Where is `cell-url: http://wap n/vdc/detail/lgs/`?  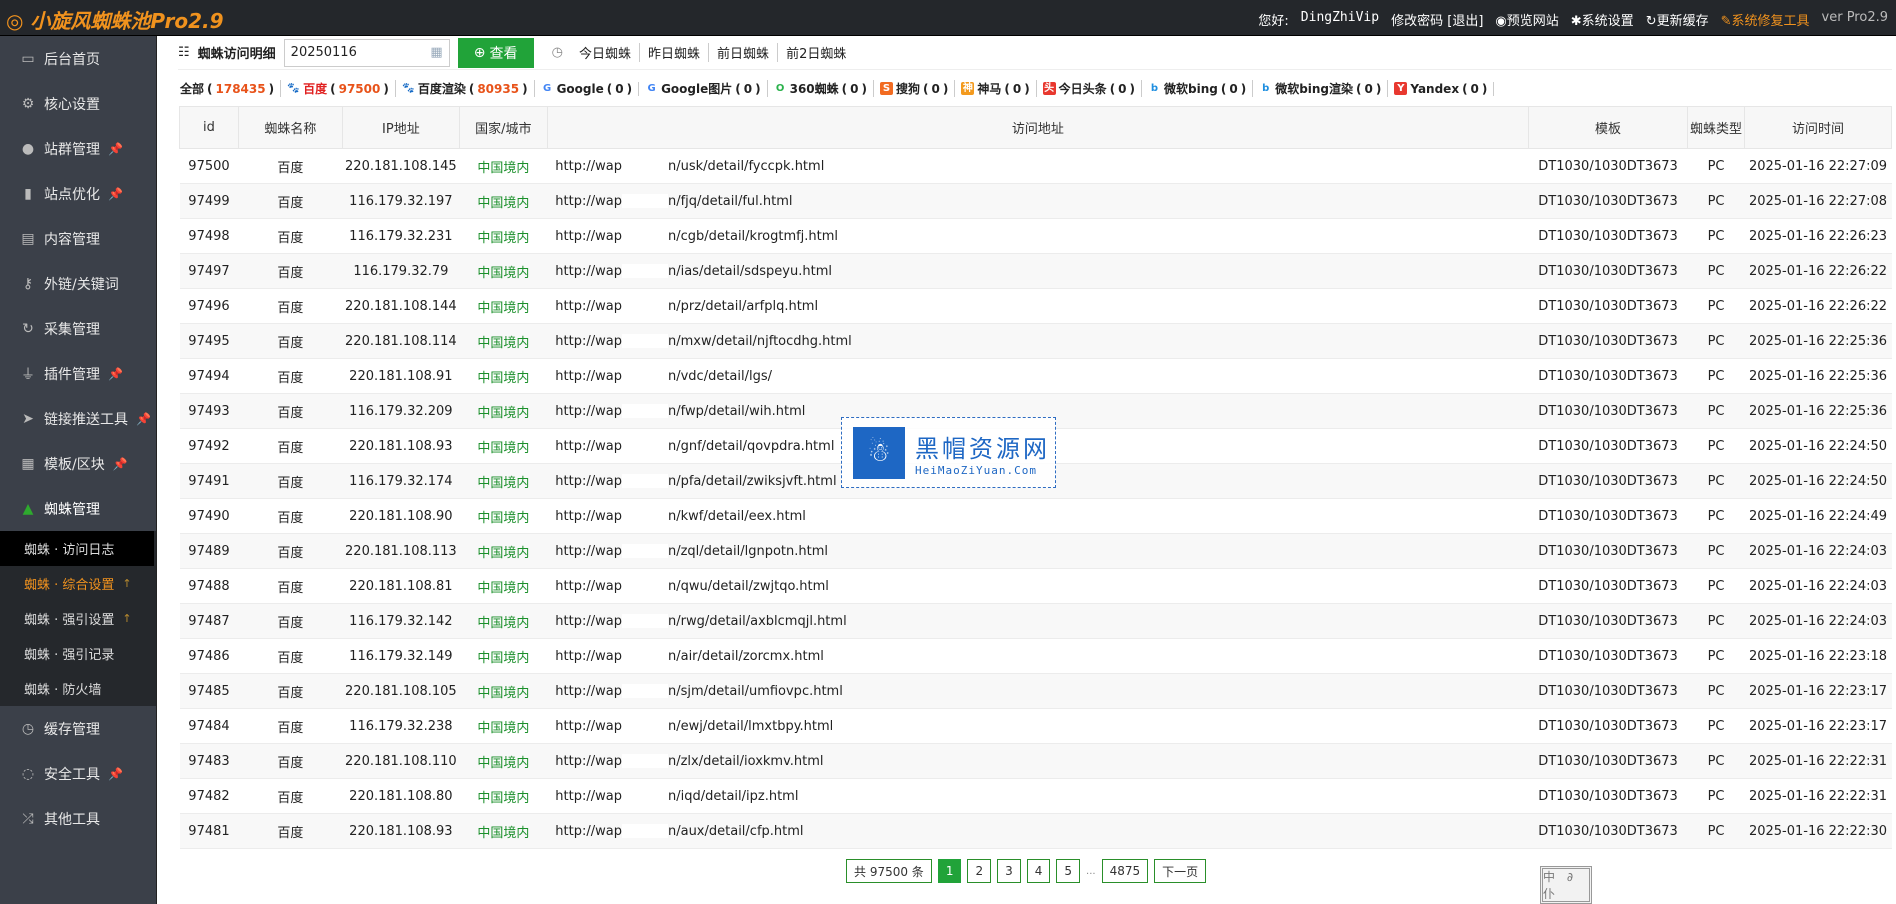 cell-url: http://wap n/vdc/detail/lgs/ is located at coordinates (1038, 376).